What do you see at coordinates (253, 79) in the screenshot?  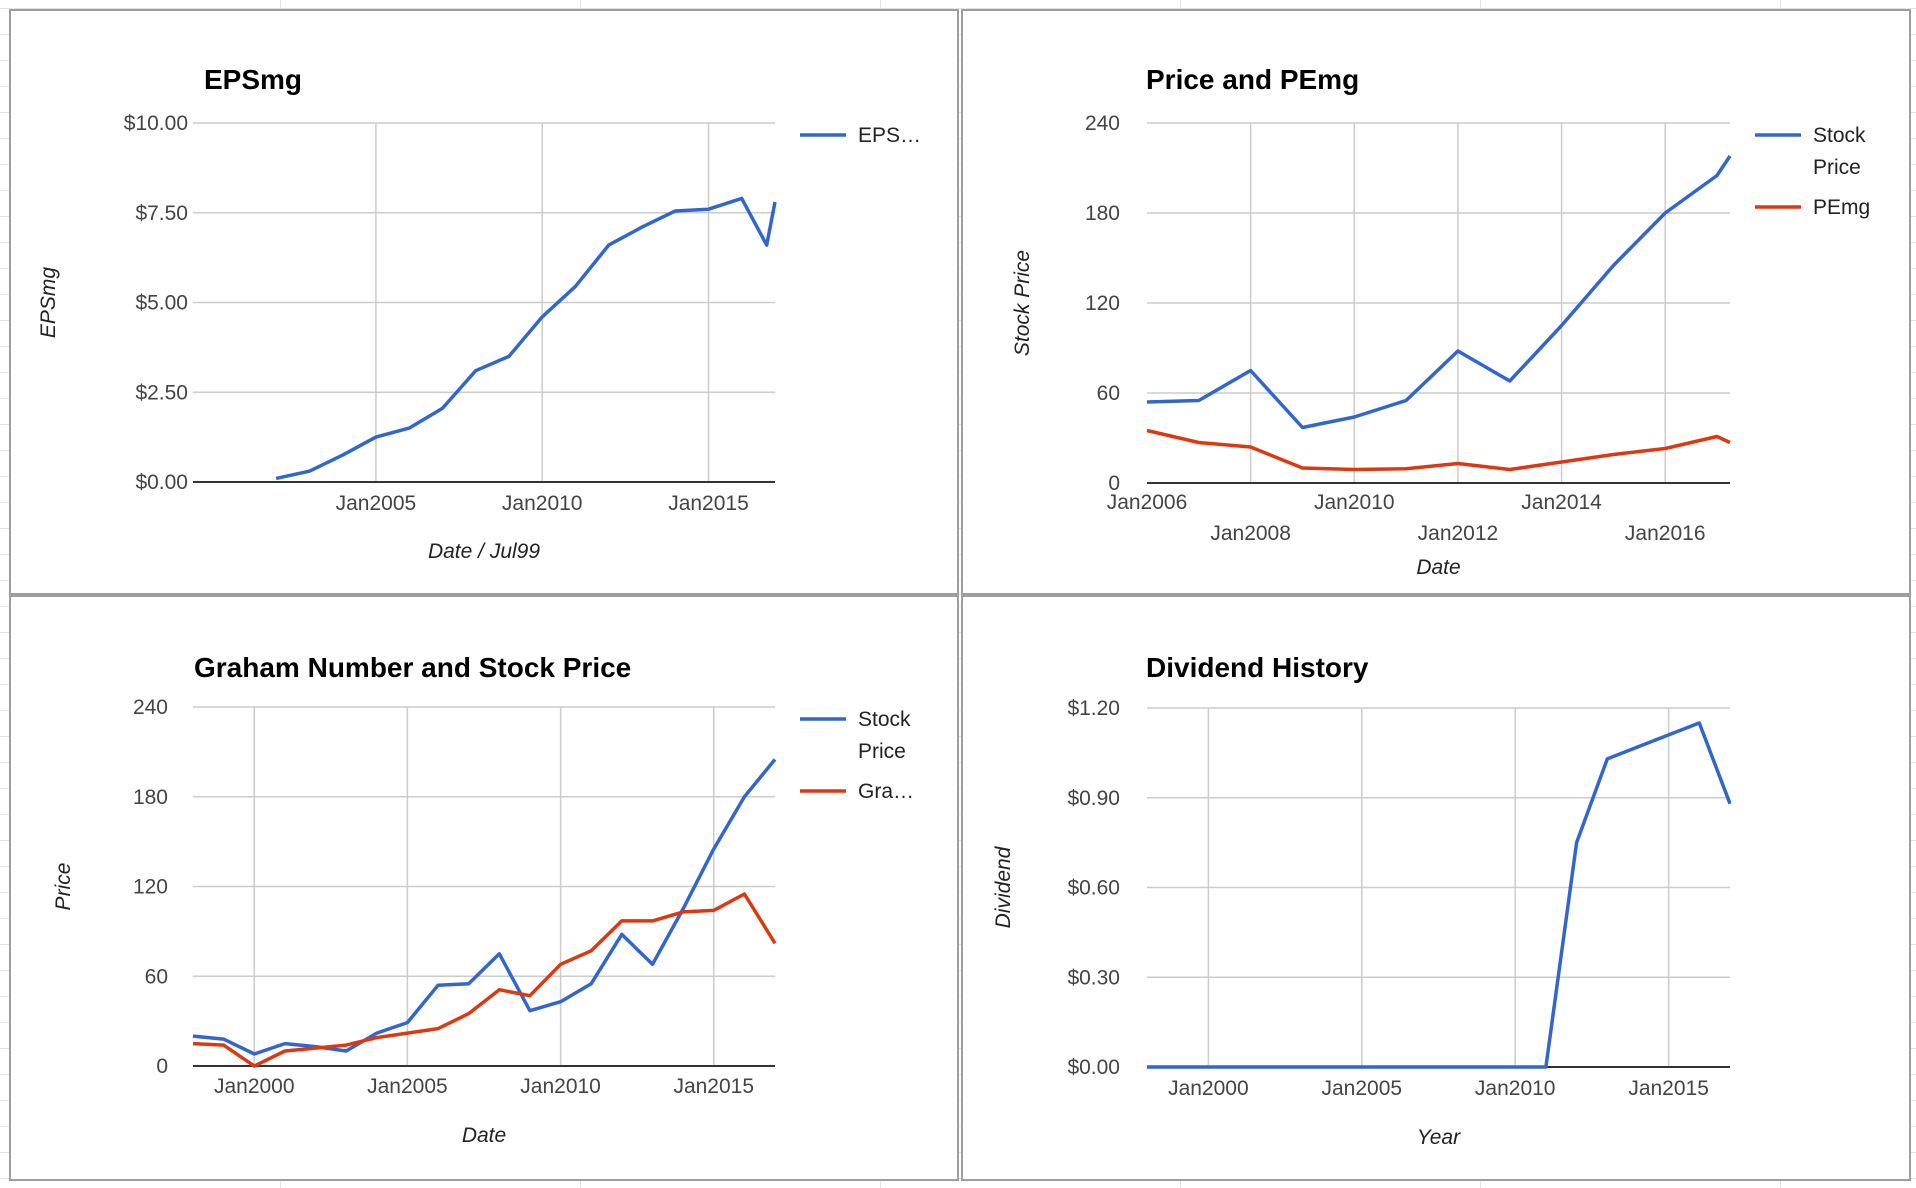 I see `chart-title: EPSmg` at bounding box center [253, 79].